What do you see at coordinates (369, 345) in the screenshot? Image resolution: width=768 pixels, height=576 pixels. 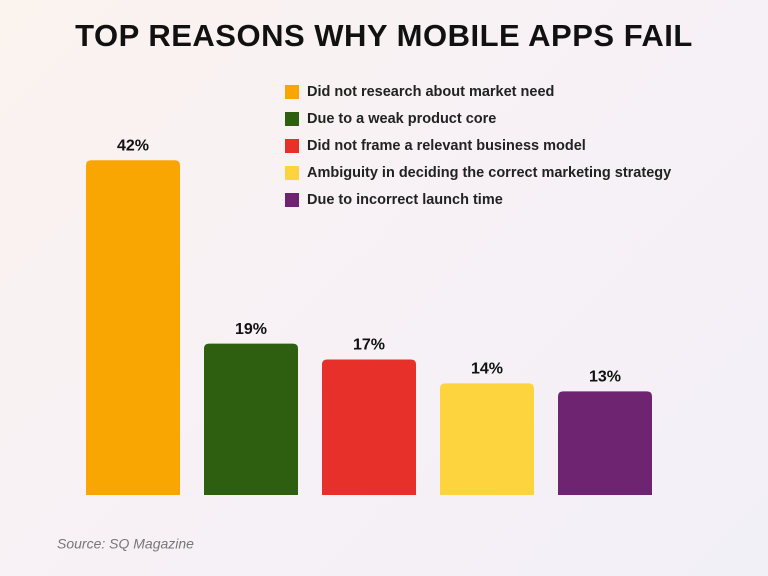 I see `value-label: 17%` at bounding box center [369, 345].